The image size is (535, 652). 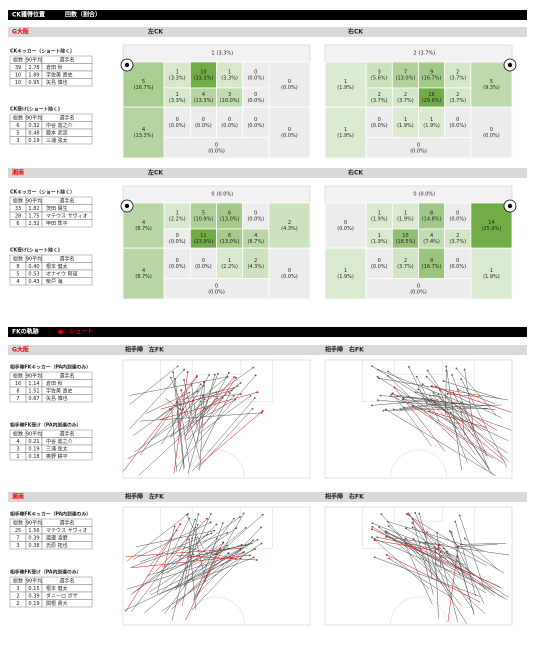 What do you see at coordinates (33, 267) in the screenshot?
I see `table-cell-text: 0.40` at bounding box center [33, 267].